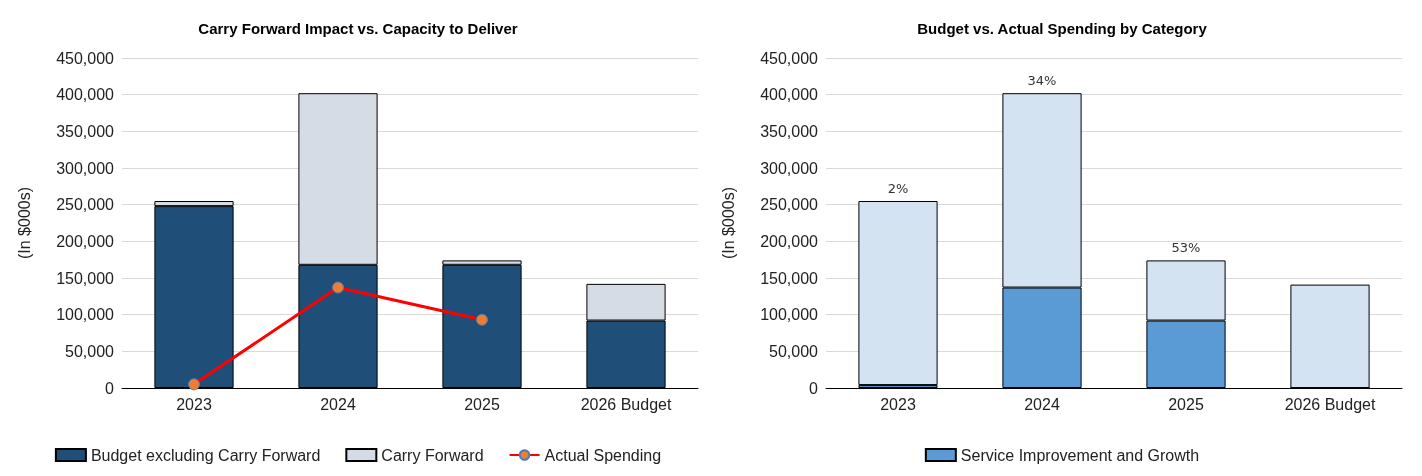 The width and height of the screenshot is (1422, 476). What do you see at coordinates (1042, 81) in the screenshot?
I see `annotation: 34%` at bounding box center [1042, 81].